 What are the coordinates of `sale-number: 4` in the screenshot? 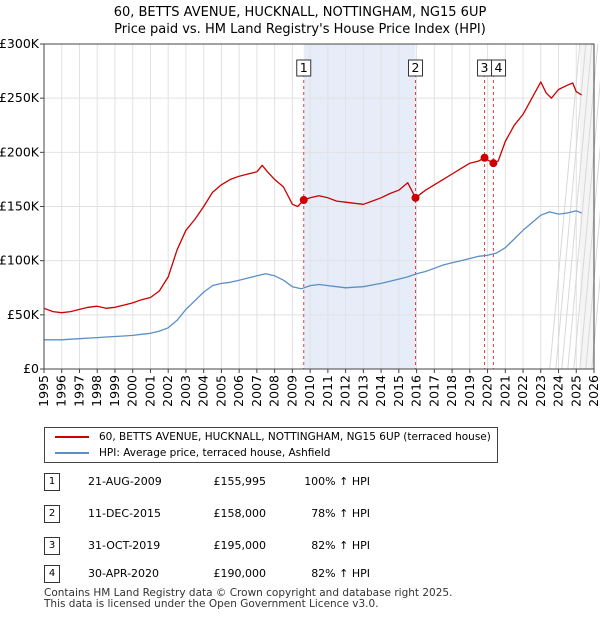 It's located at (52, 574).